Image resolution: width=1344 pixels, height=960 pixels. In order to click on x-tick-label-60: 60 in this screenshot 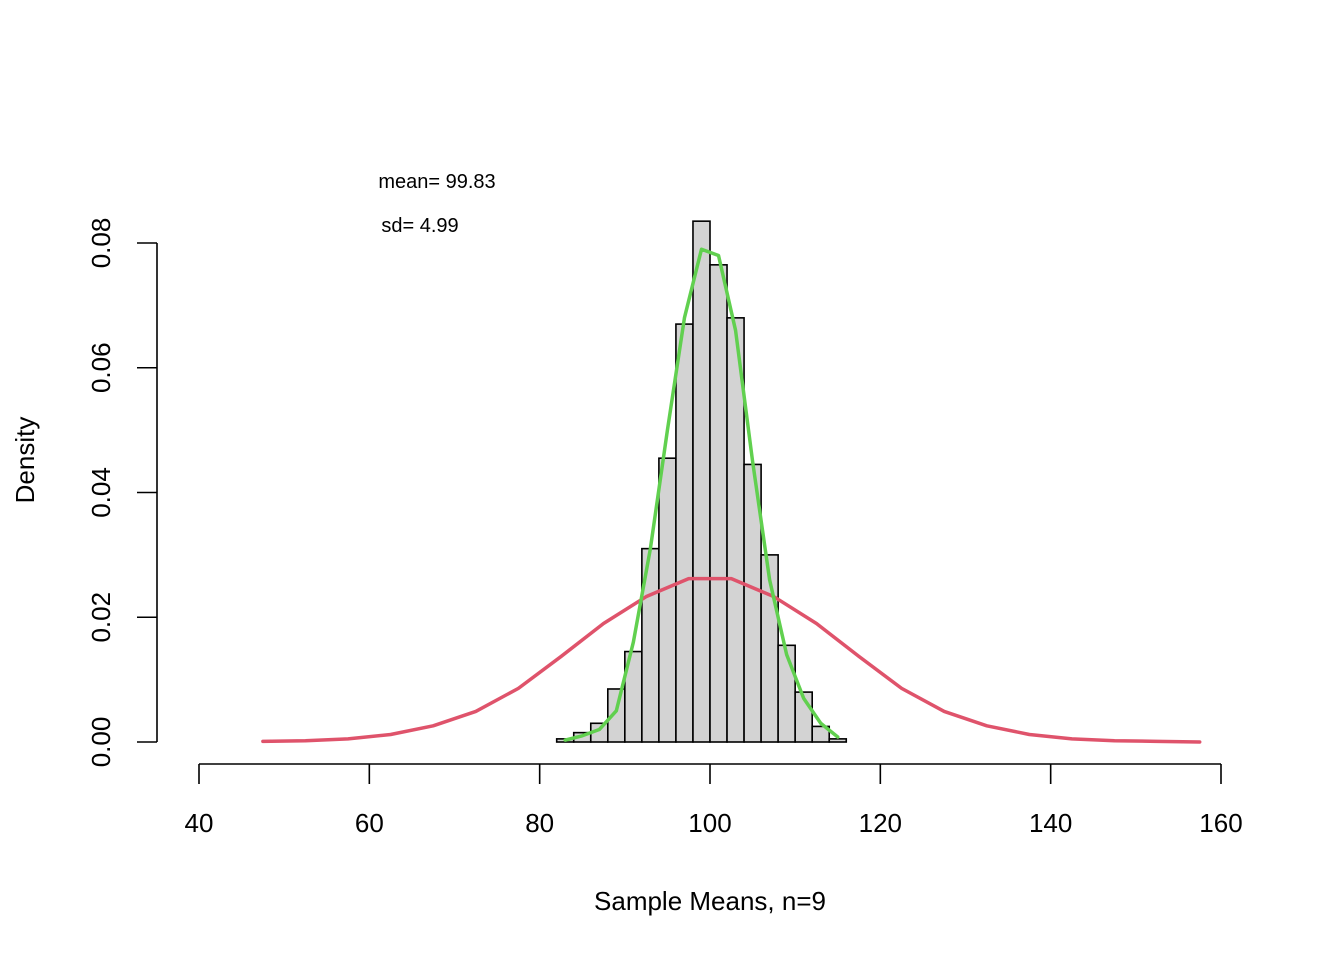, I will do `click(369, 823)`.